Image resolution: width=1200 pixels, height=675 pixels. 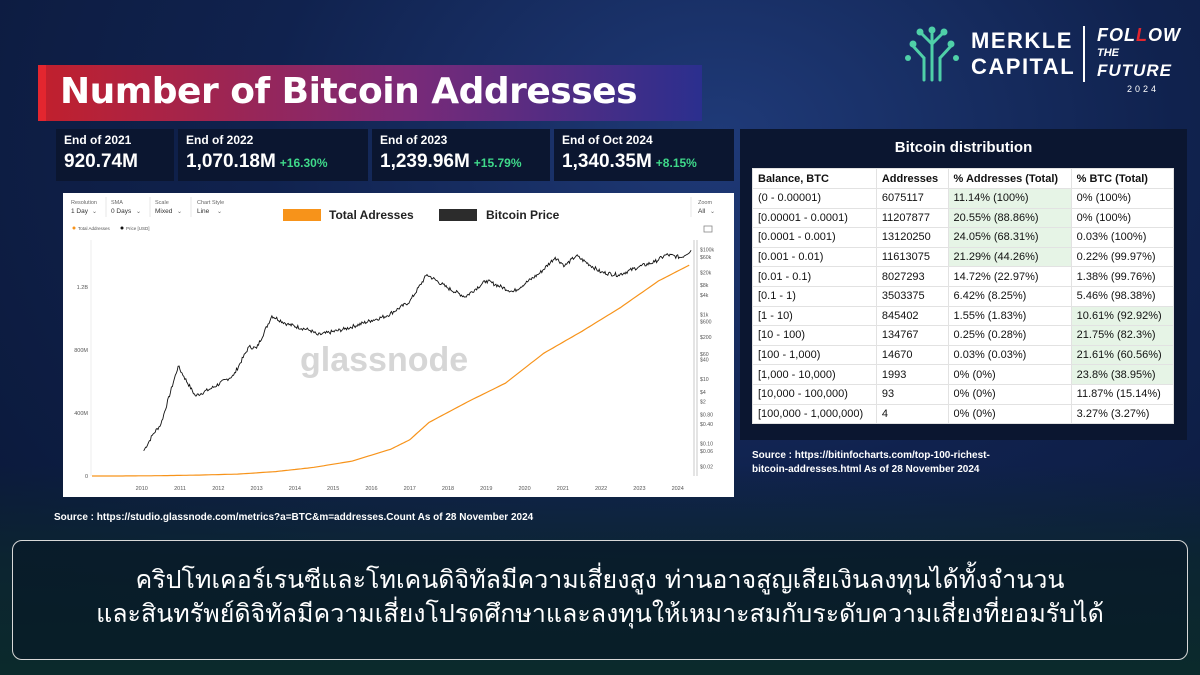 What do you see at coordinates (703, 403) in the screenshot?
I see `y-right-tick-label: $2` at bounding box center [703, 403].